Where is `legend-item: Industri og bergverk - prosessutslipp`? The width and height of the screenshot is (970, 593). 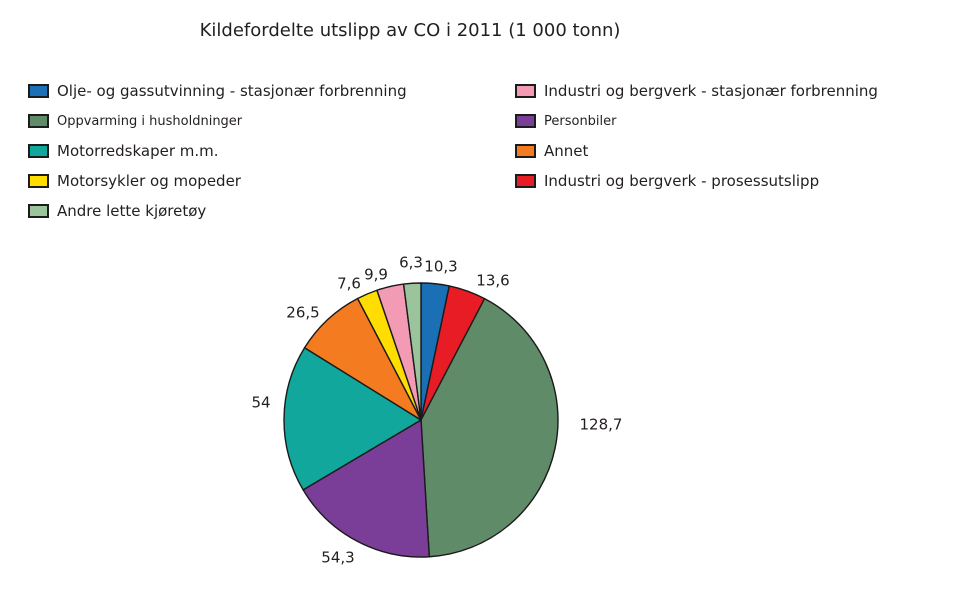
legend-item: Industri og bergverk - prosessutslipp is located at coordinates (696, 181).